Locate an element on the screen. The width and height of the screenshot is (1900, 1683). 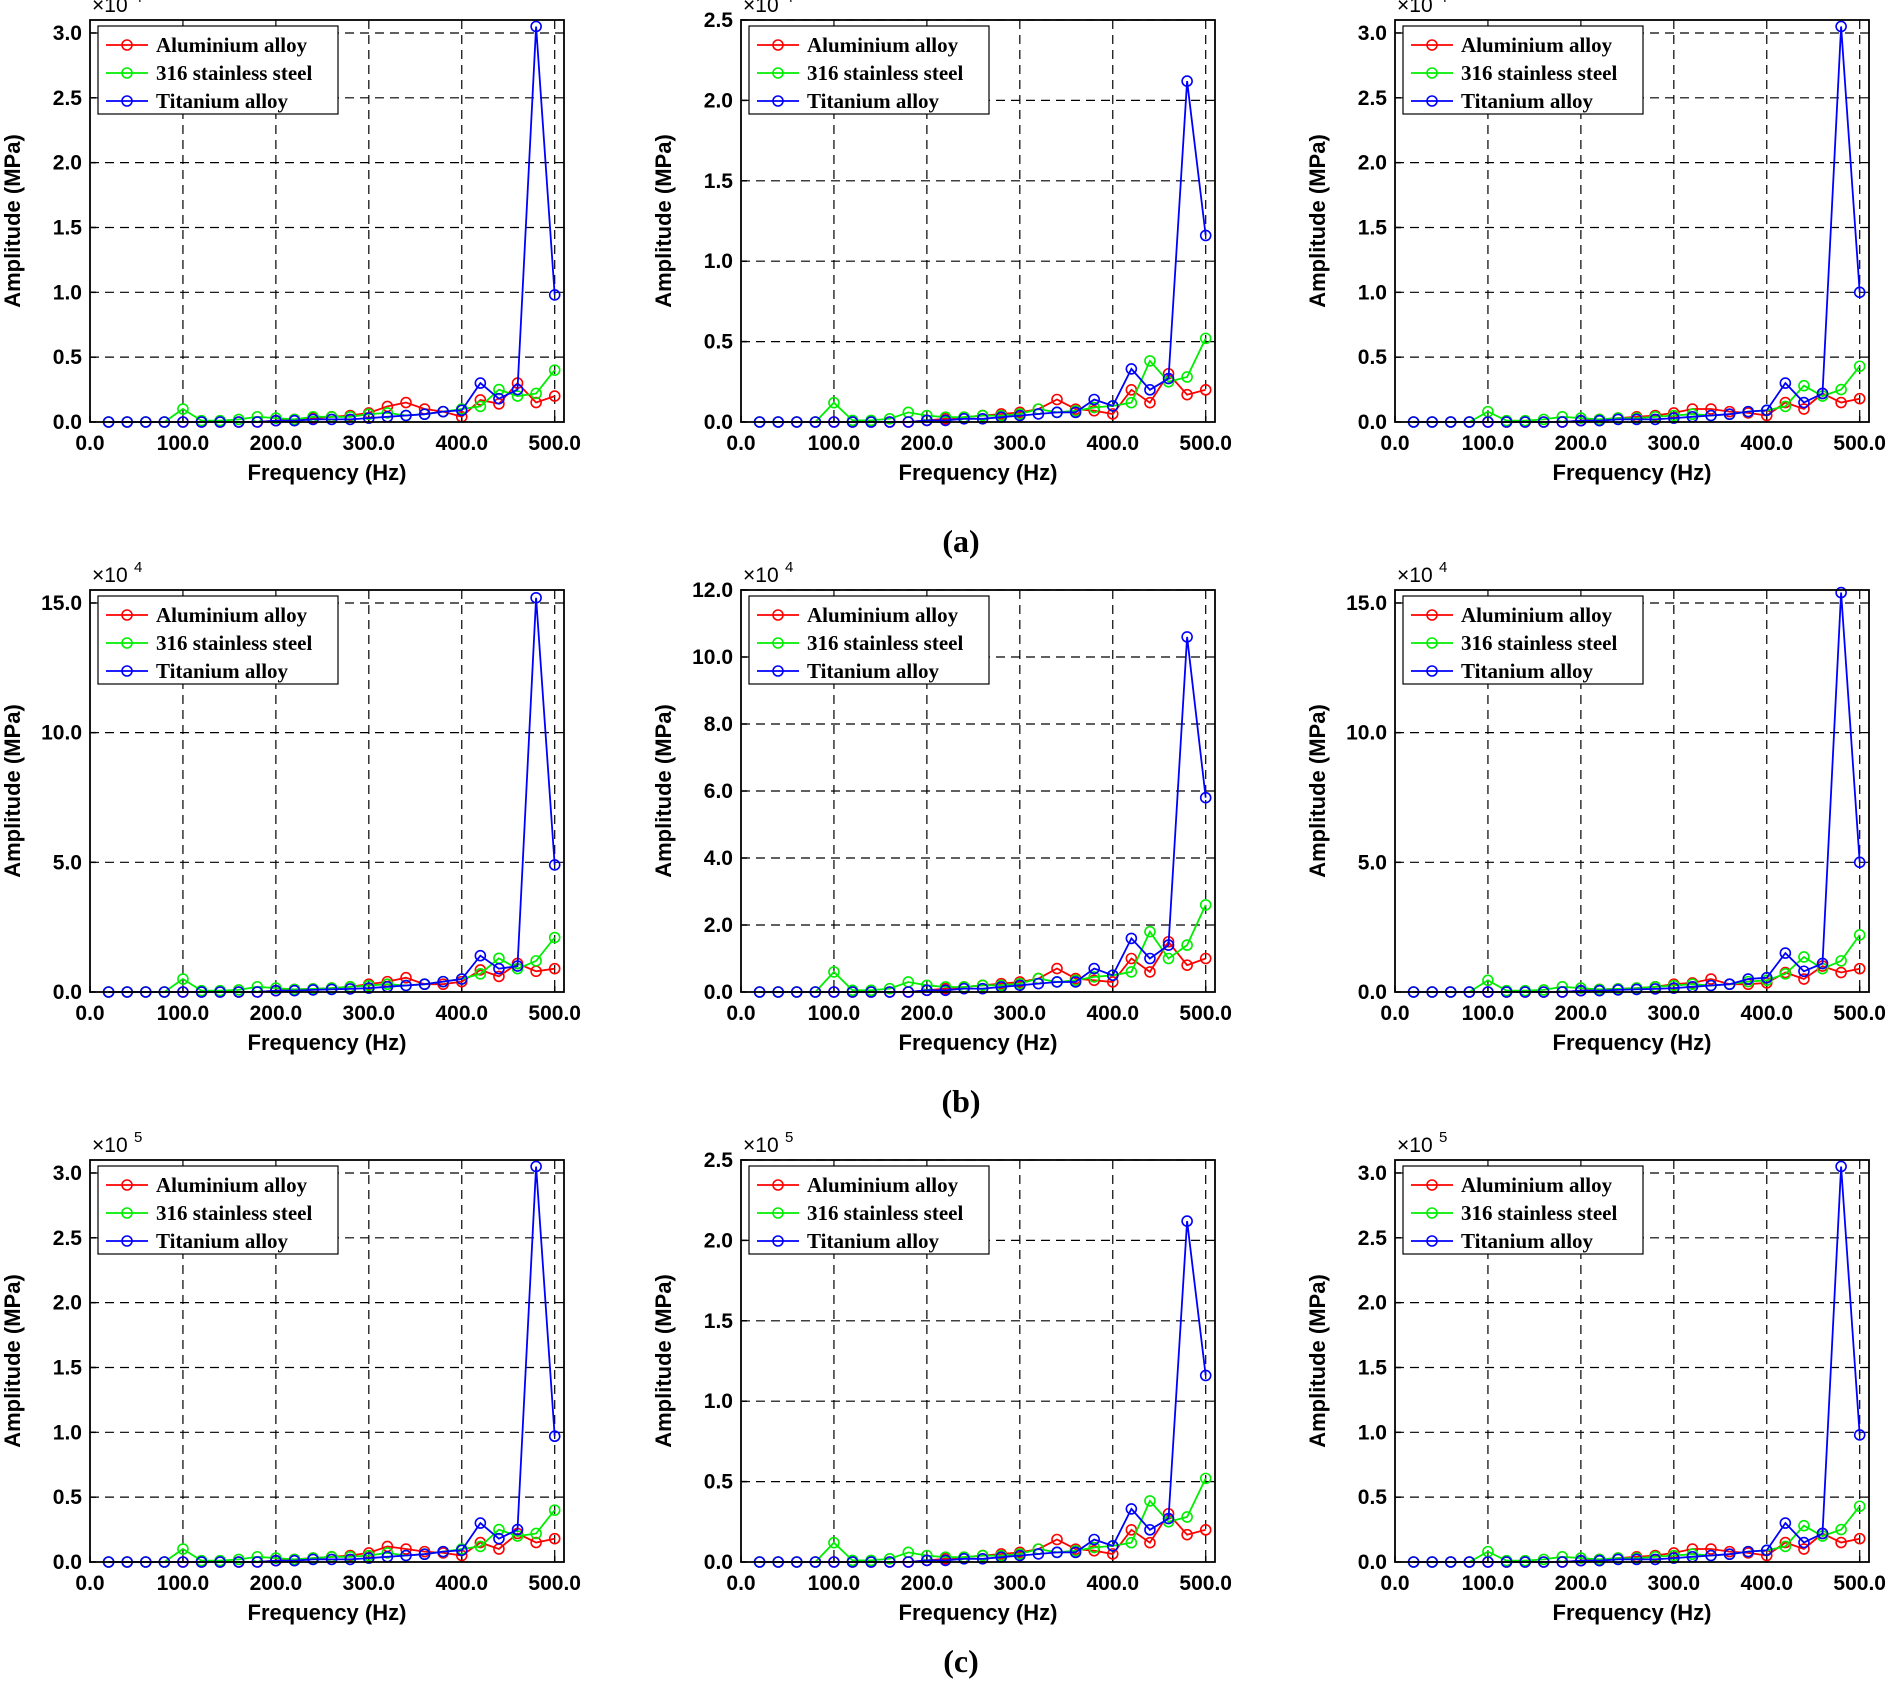
y-tick-label: 15.0 is located at coordinates (61, 603).